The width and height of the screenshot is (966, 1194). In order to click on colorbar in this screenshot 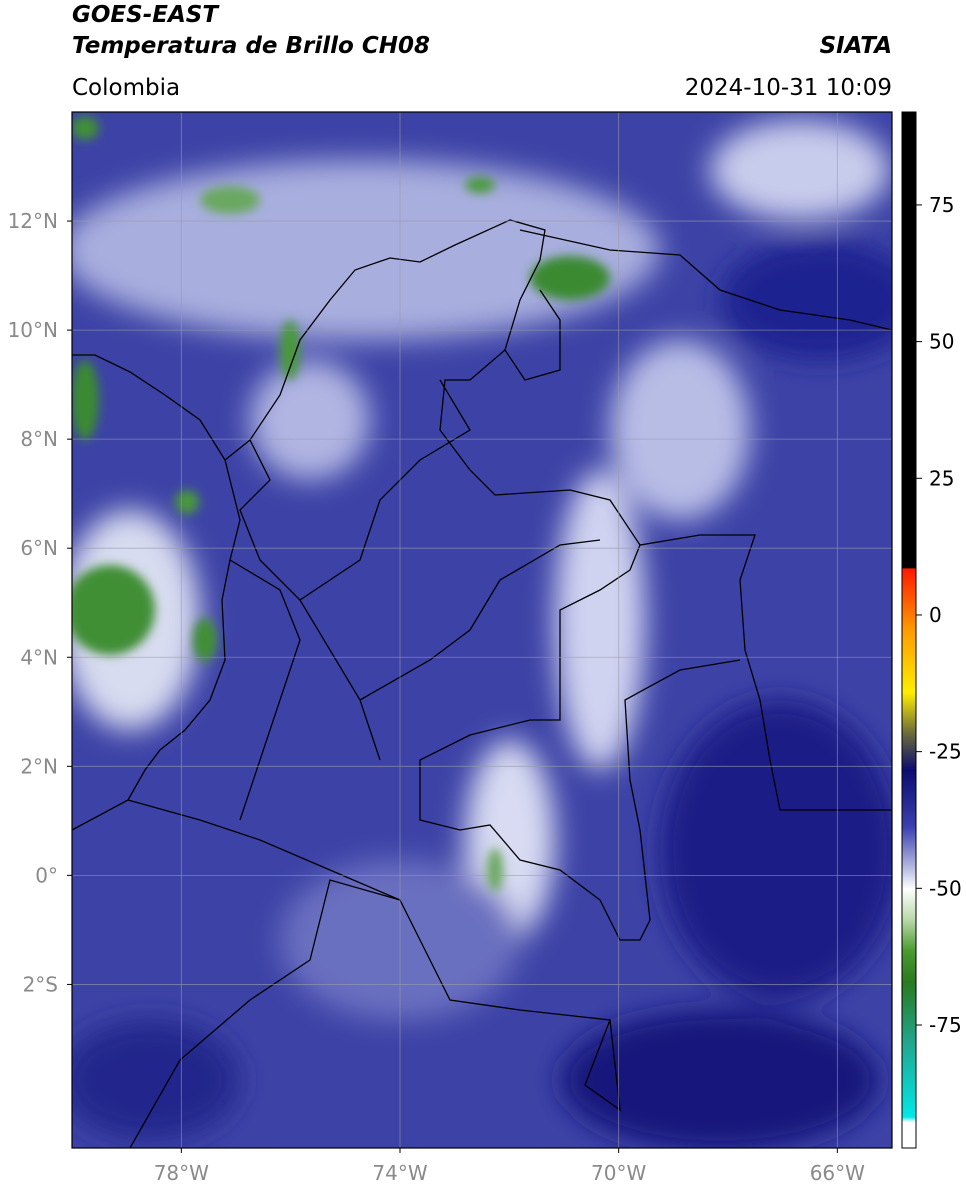, I will do `click(909, 630)`.